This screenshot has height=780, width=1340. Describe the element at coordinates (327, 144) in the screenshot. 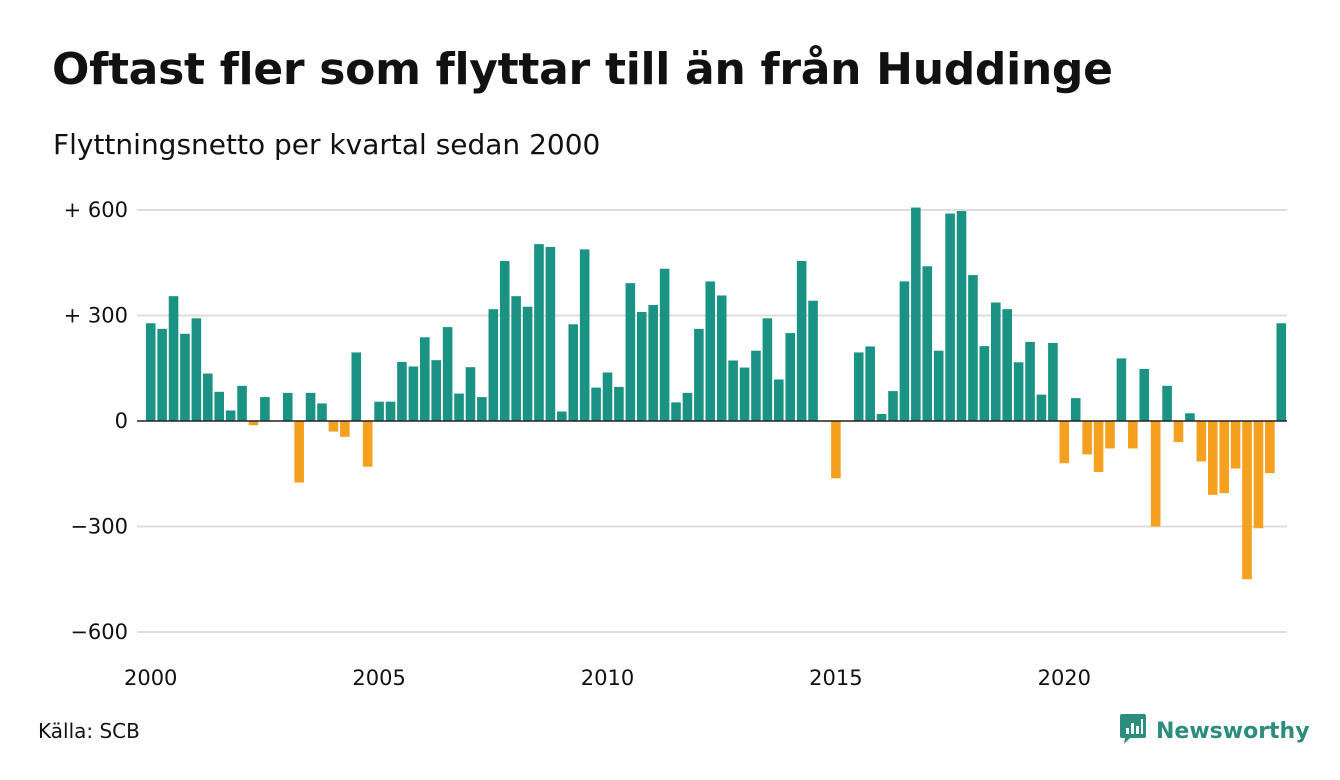

I see `chart-subtitle: Flyttningsnetto per kvartal sedan 2000` at that location.